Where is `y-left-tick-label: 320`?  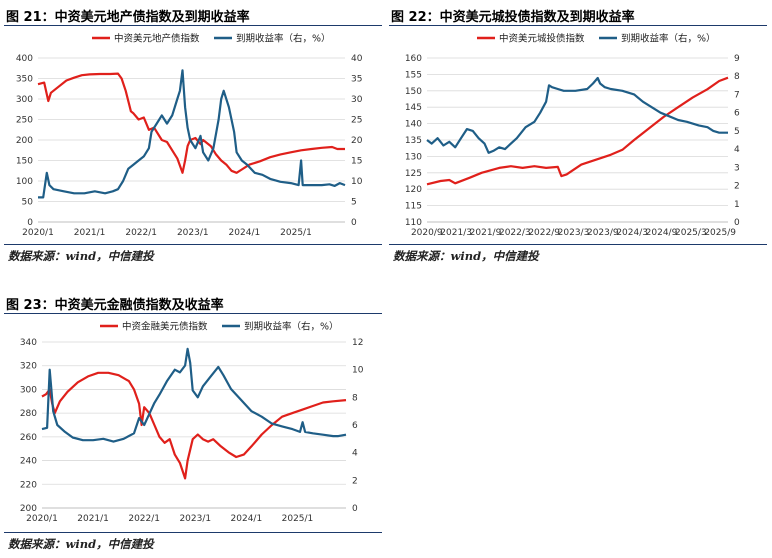 y-left-tick-label: 320 is located at coordinates (28, 367).